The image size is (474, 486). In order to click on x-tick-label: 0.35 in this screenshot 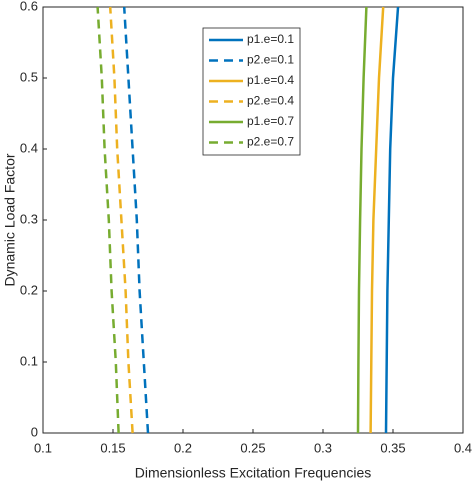, I will do `click(392, 447)`.